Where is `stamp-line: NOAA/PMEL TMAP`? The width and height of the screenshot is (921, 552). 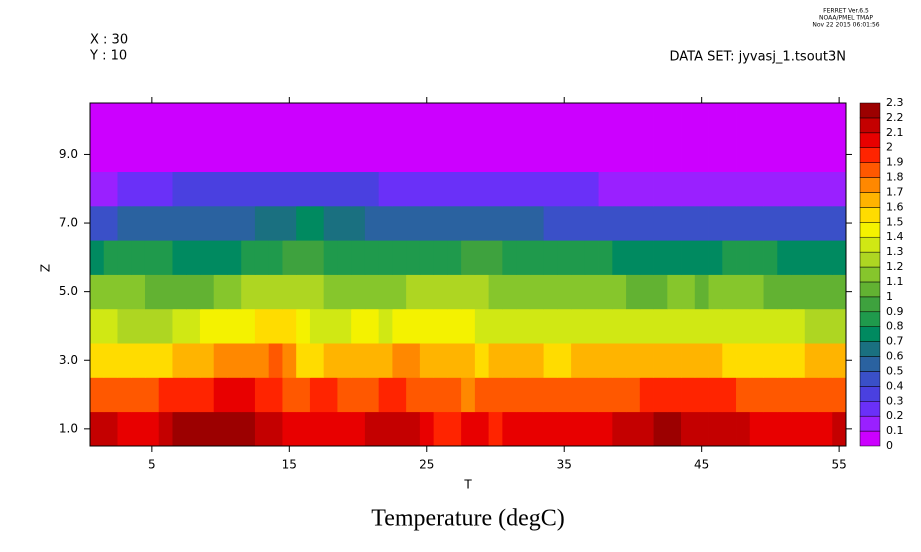
stamp-line: NOAA/PMEL TMAP is located at coordinates (846, 18).